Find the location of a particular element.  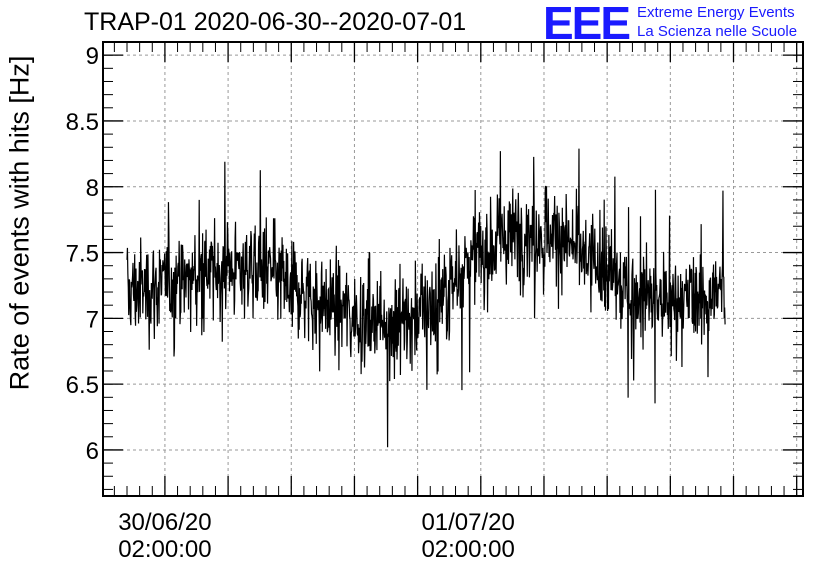

x-tick-date: 30/06/20 is located at coordinates (164, 522).